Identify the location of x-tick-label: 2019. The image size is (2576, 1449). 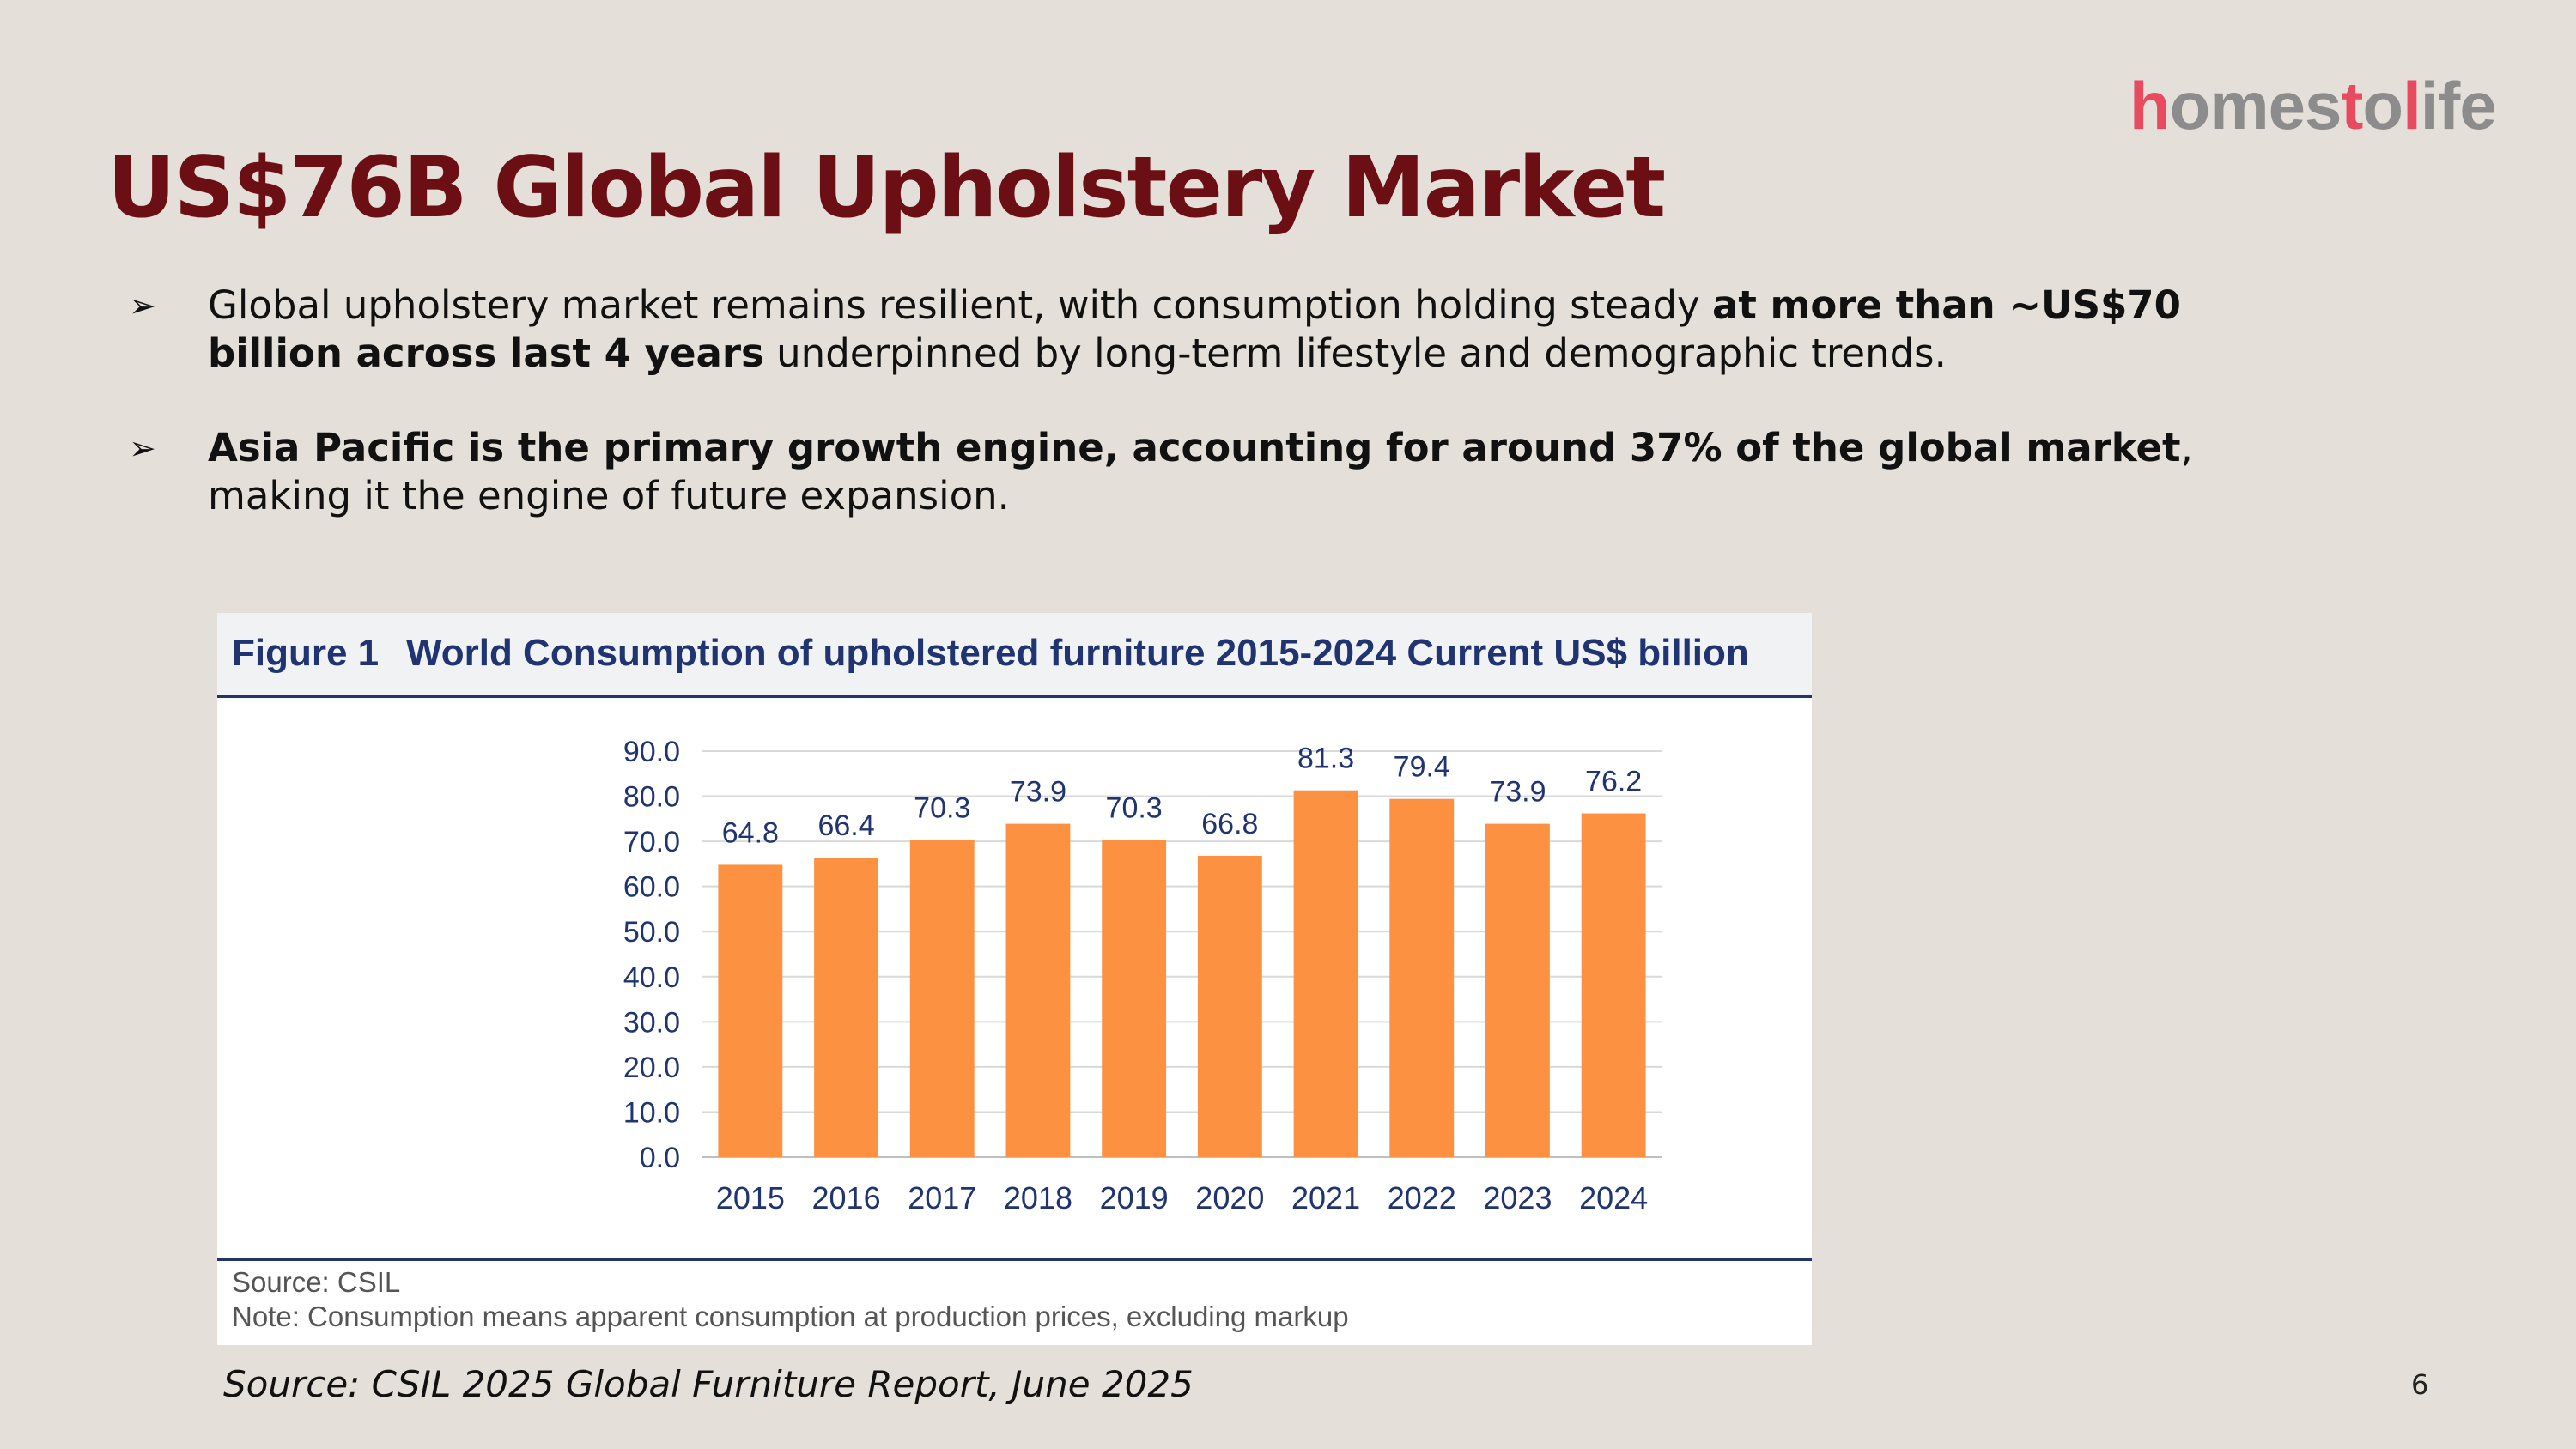
(1134, 1198).